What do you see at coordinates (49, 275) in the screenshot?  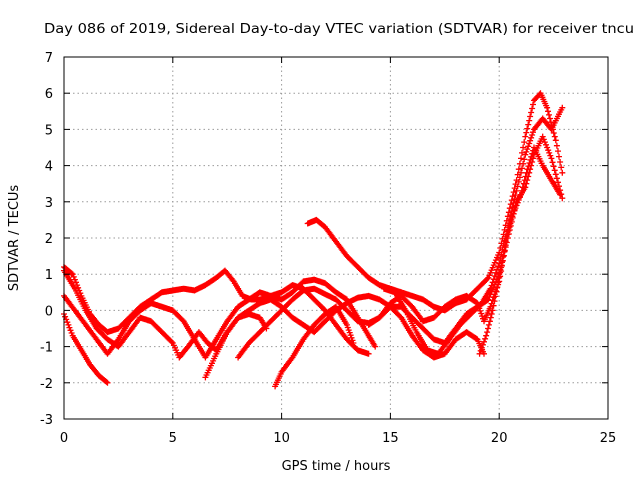 I see `y-tick-label: 1` at bounding box center [49, 275].